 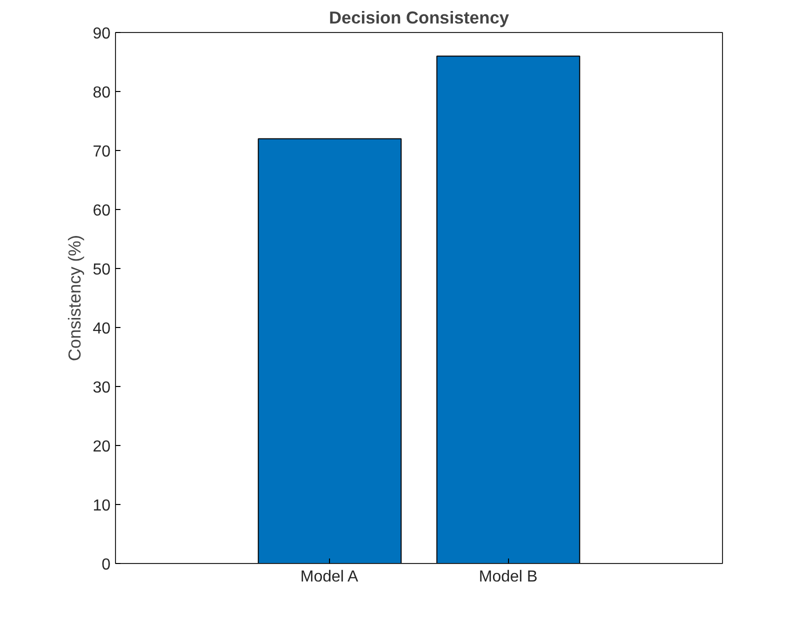 I want to click on x-tick-label: Model A, so click(x=329, y=577).